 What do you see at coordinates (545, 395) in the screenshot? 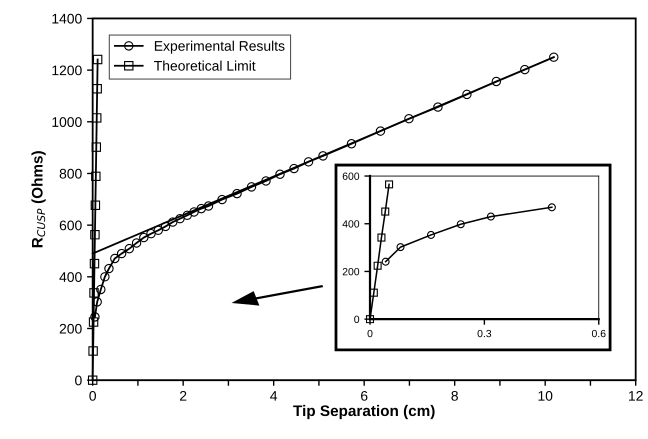
I see `x-tick-label: 10` at bounding box center [545, 395].